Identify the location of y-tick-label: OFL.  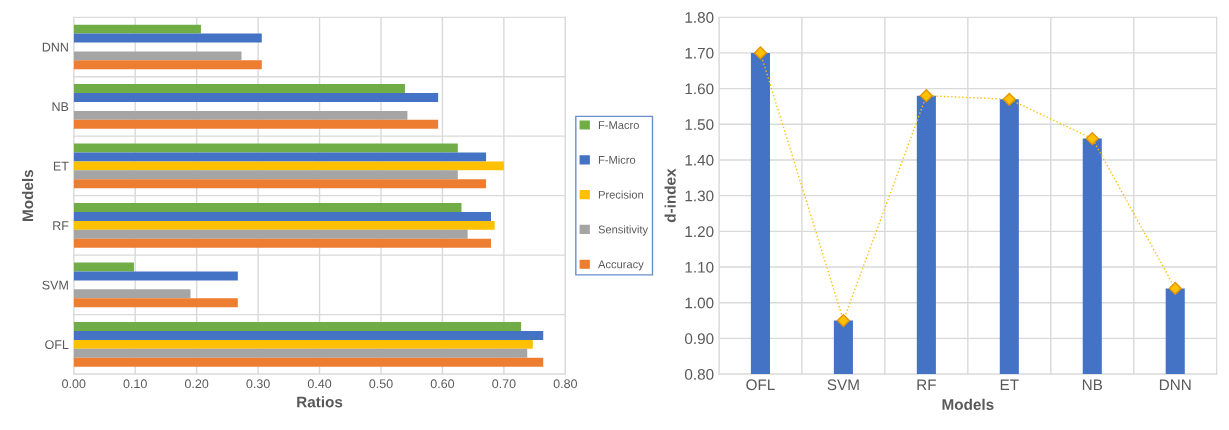
(57, 345).